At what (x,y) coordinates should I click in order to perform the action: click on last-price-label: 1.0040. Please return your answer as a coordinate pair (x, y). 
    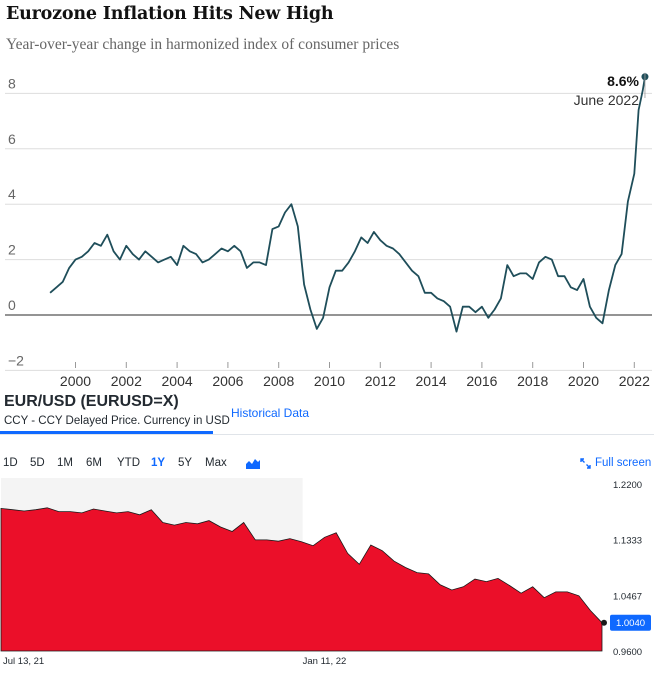
    Looking at the image, I should click on (630, 623).